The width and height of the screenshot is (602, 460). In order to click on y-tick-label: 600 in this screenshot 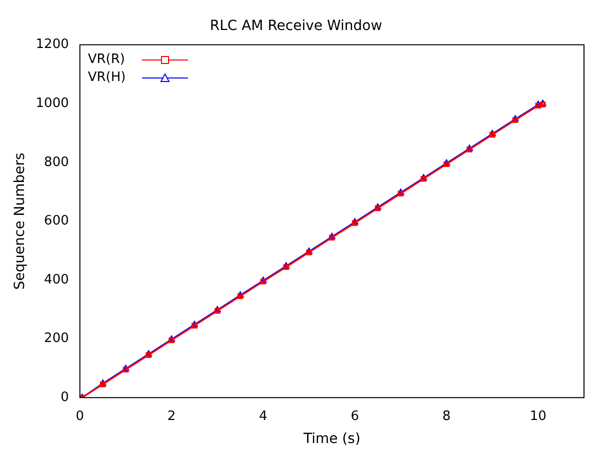, I will do `click(56, 221)`.